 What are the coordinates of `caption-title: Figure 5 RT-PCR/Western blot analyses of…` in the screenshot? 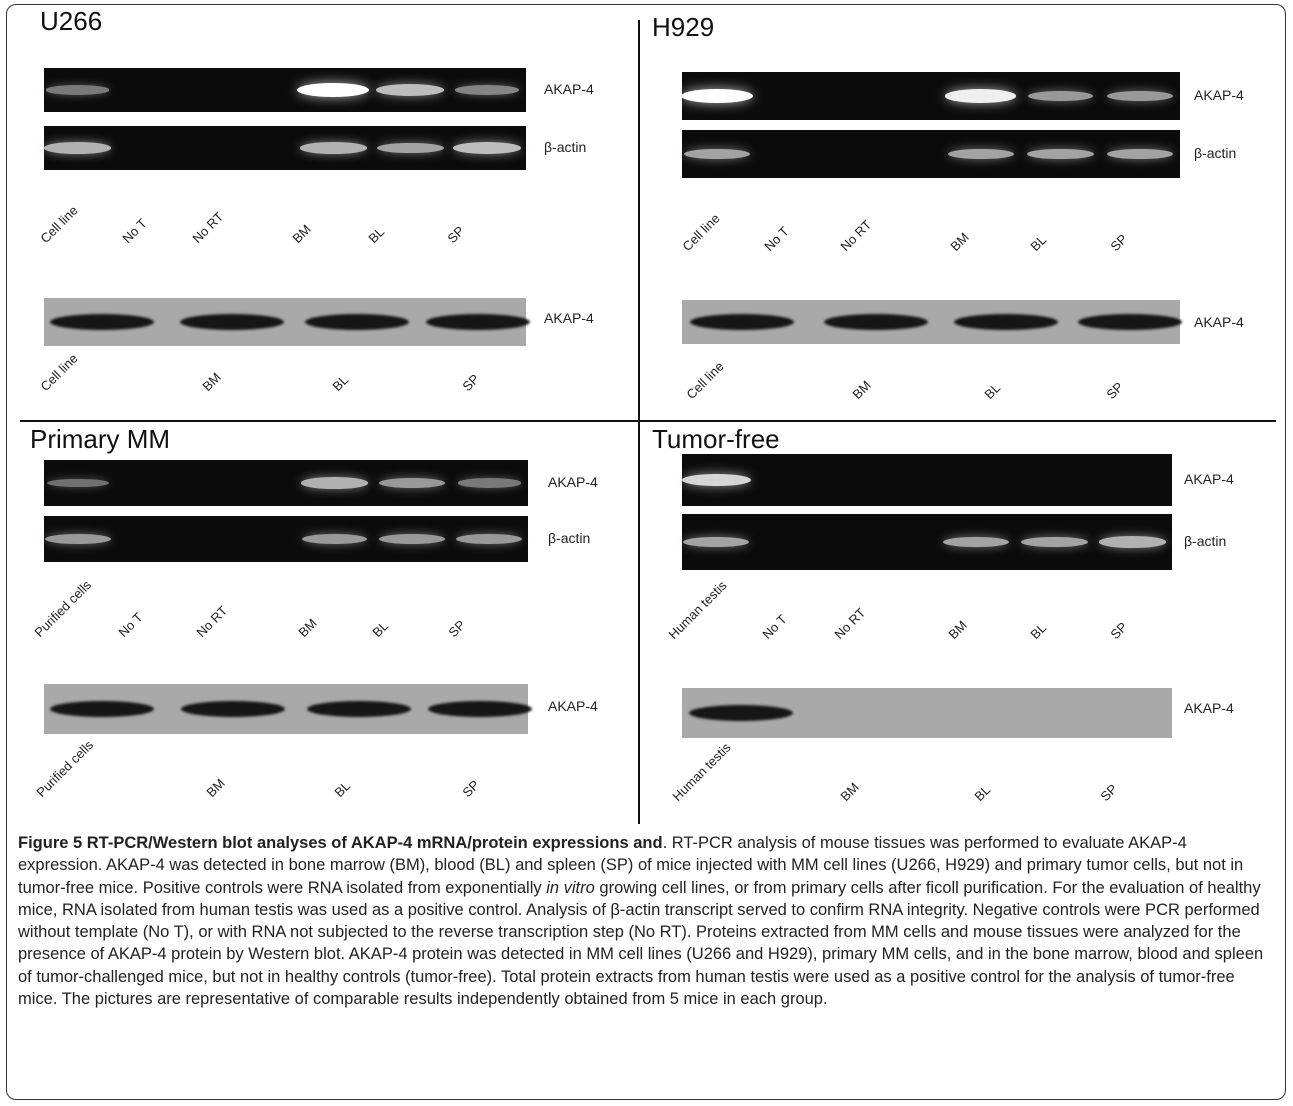 It's located at (340, 843).